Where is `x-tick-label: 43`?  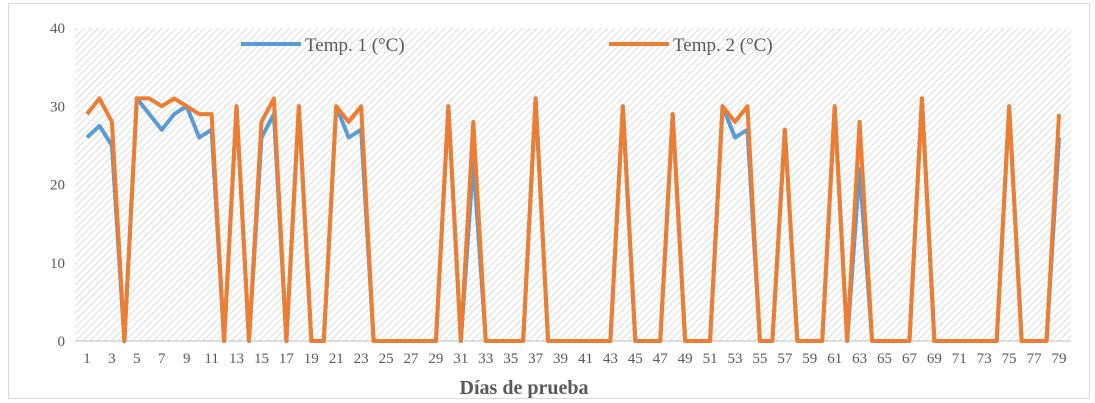
x-tick-label: 43 is located at coordinates (610, 359).